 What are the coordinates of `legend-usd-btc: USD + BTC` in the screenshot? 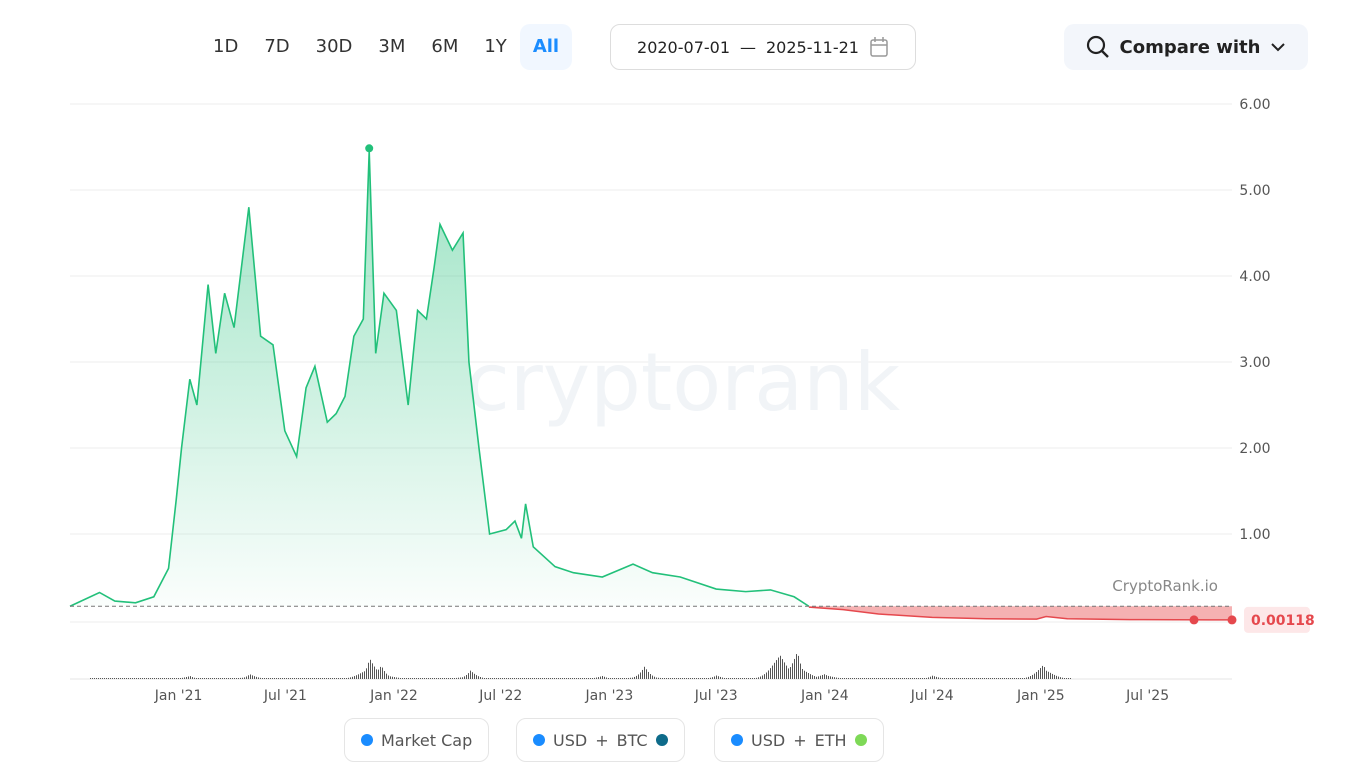 It's located at (600, 740).